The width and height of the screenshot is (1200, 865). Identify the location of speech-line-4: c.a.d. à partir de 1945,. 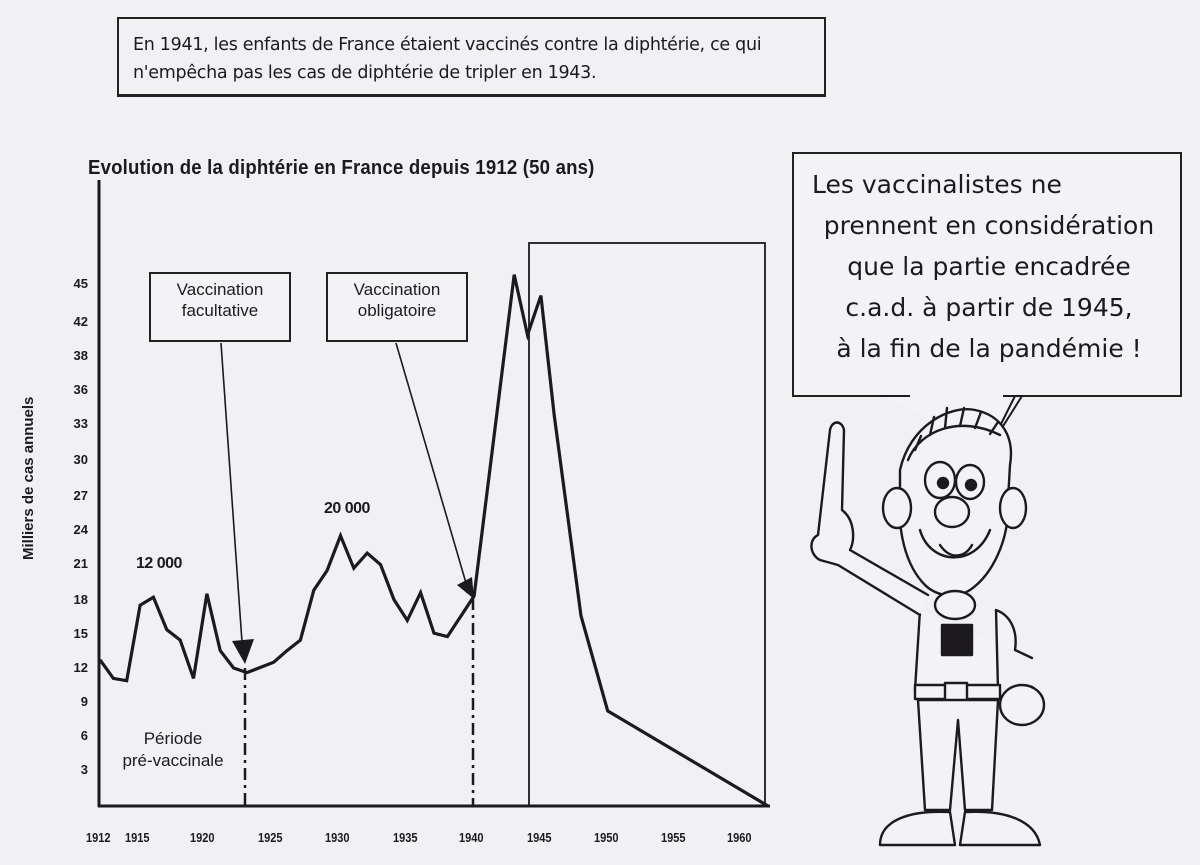
(989, 307).